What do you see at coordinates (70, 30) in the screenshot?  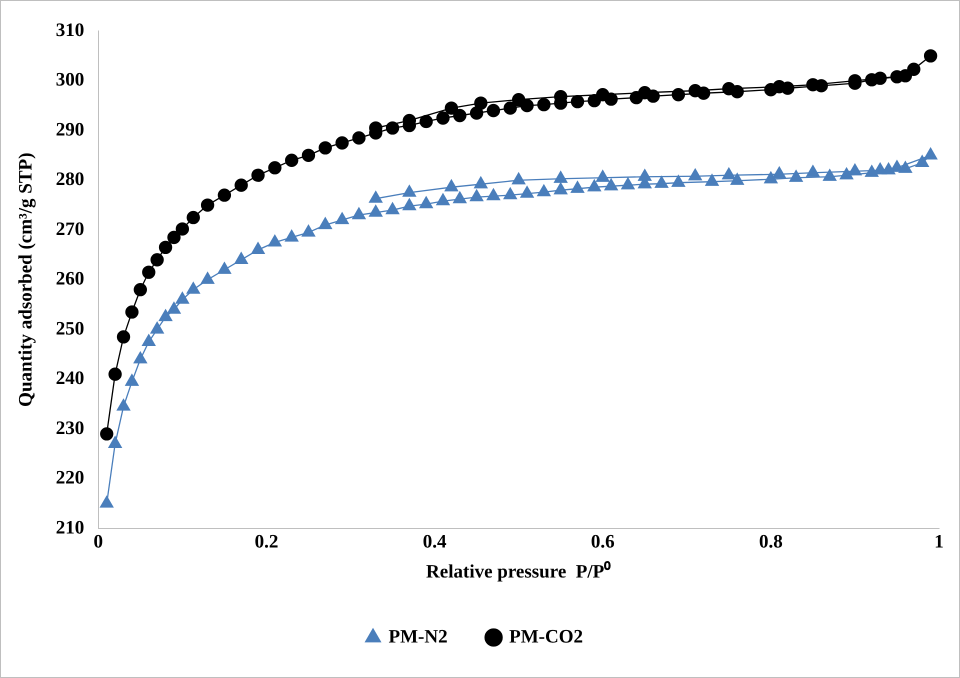 I see `y-tick-label: 310` at bounding box center [70, 30].